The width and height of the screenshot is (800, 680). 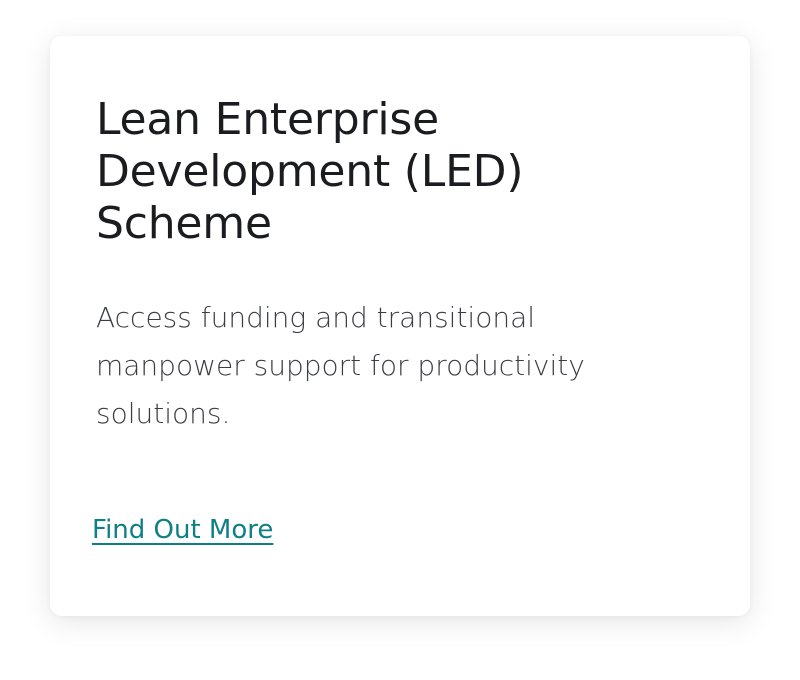 What do you see at coordinates (183, 530) in the screenshot?
I see `find-out-more-link: Find Out More` at bounding box center [183, 530].